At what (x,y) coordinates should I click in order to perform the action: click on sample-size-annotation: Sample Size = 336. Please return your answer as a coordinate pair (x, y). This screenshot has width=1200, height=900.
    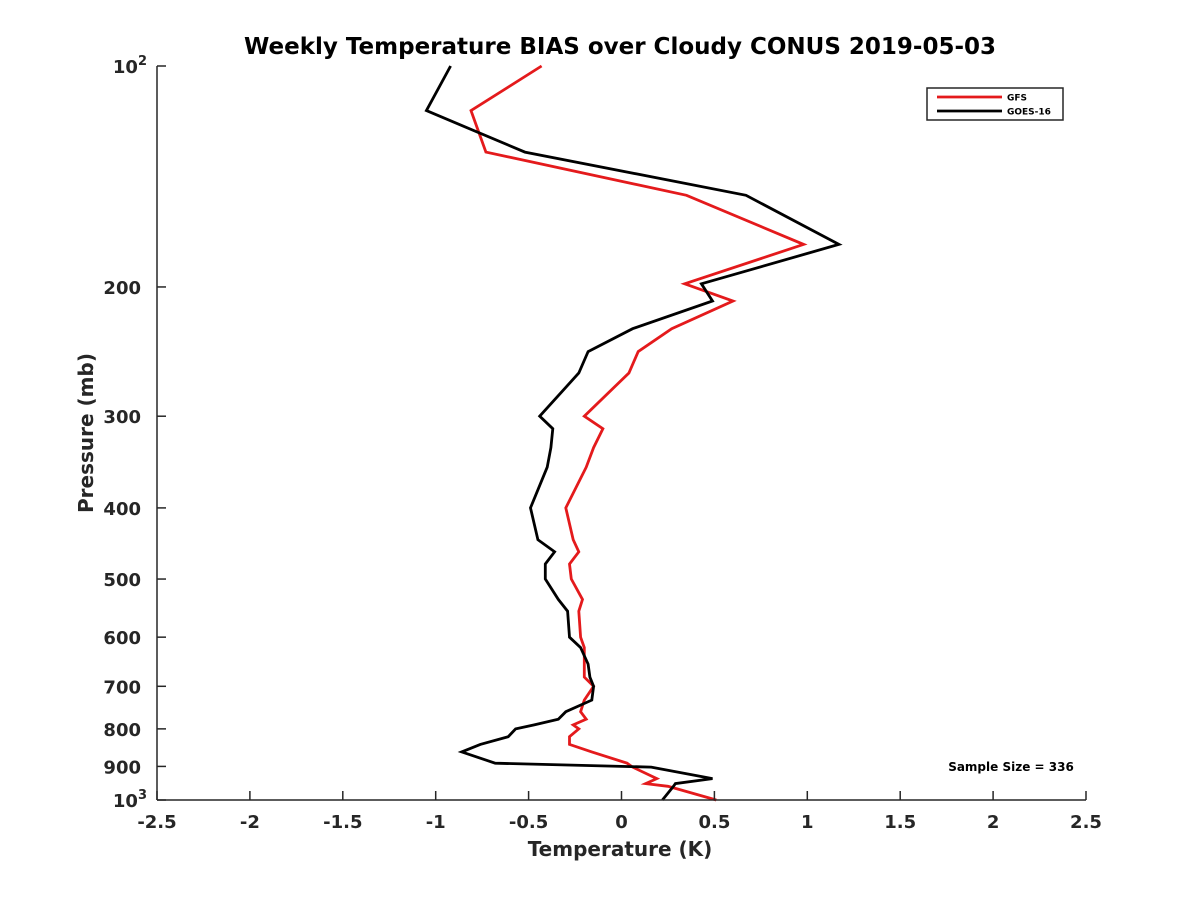
    Looking at the image, I should click on (1011, 767).